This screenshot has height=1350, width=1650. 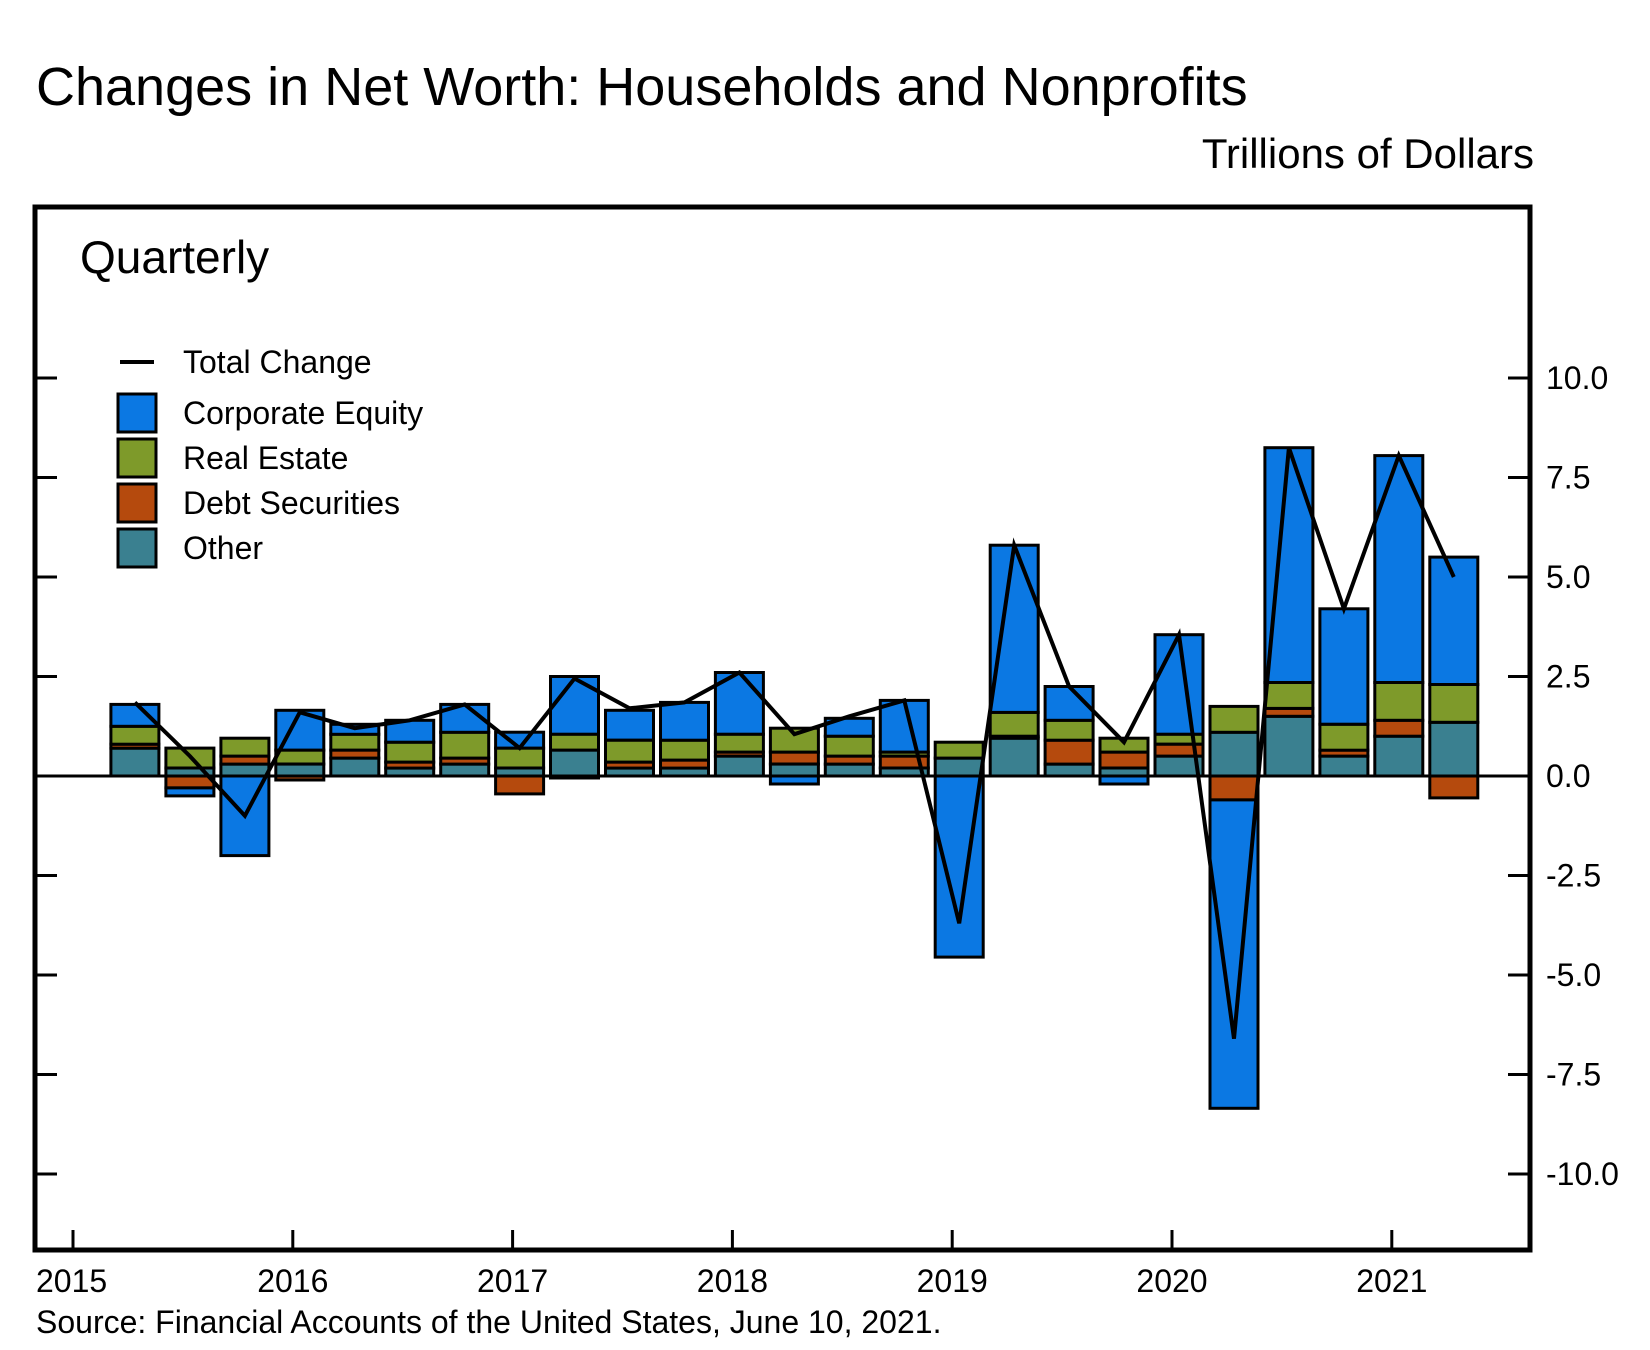 What do you see at coordinates (512, 1281) in the screenshot?
I see `x-tick-label: 2017` at bounding box center [512, 1281].